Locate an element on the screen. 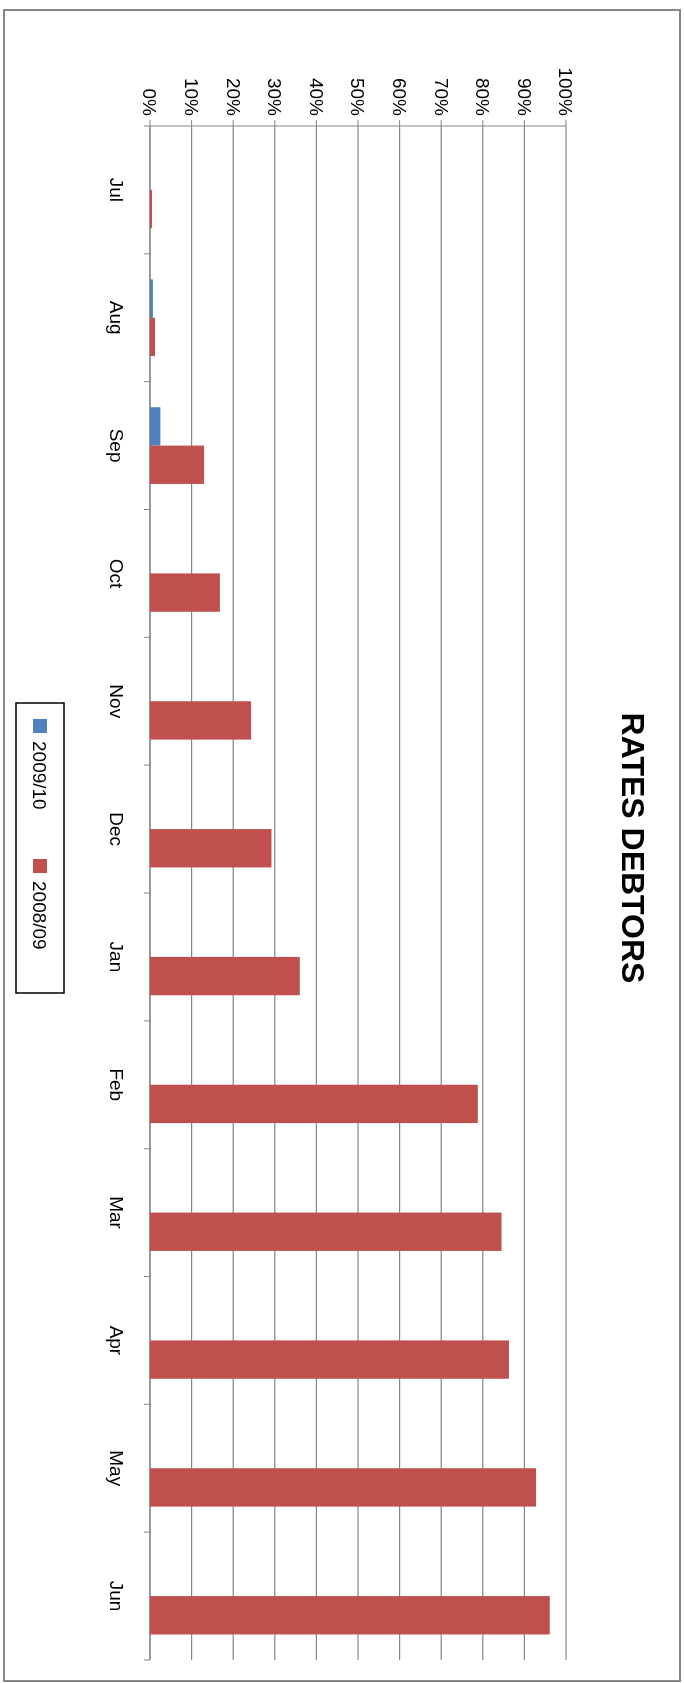 This screenshot has height=1683, width=684. y-tick-label: Dec is located at coordinates (116, 829).